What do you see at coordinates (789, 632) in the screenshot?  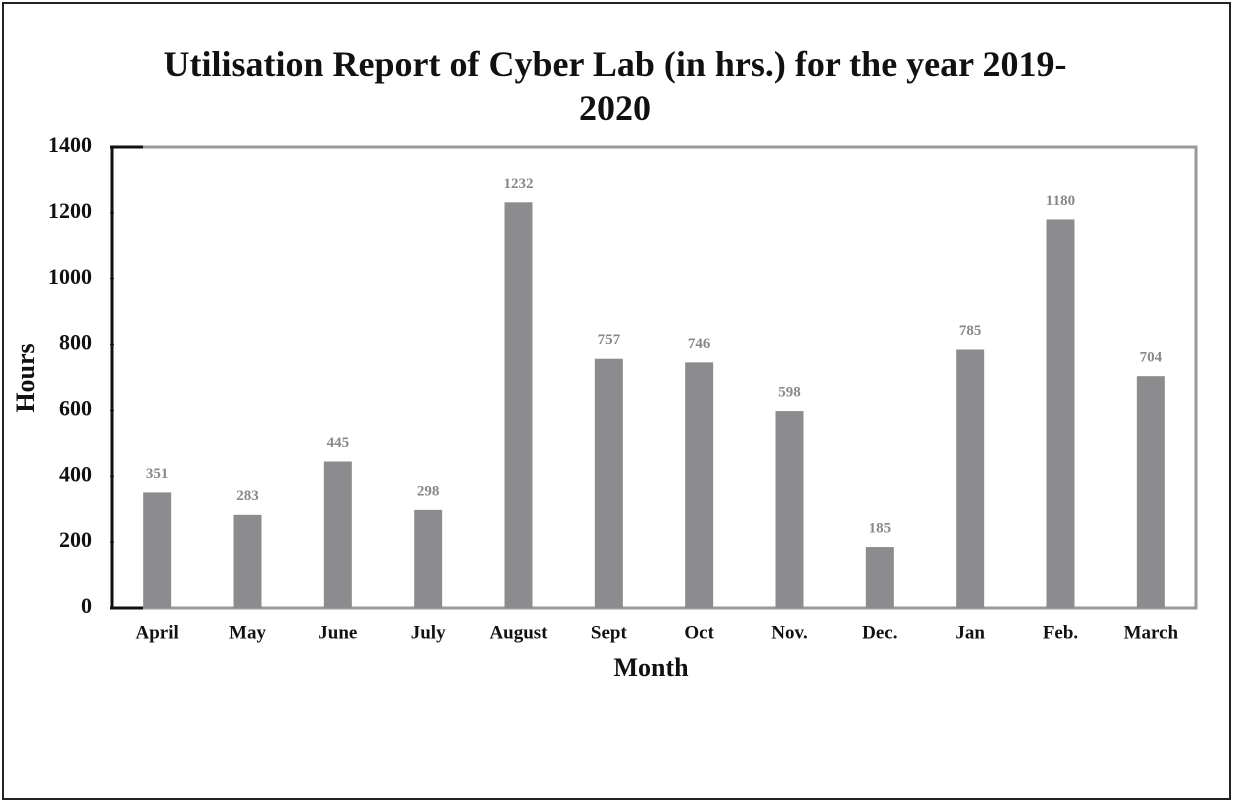 I see `x-tick-label: Nov.` at bounding box center [789, 632].